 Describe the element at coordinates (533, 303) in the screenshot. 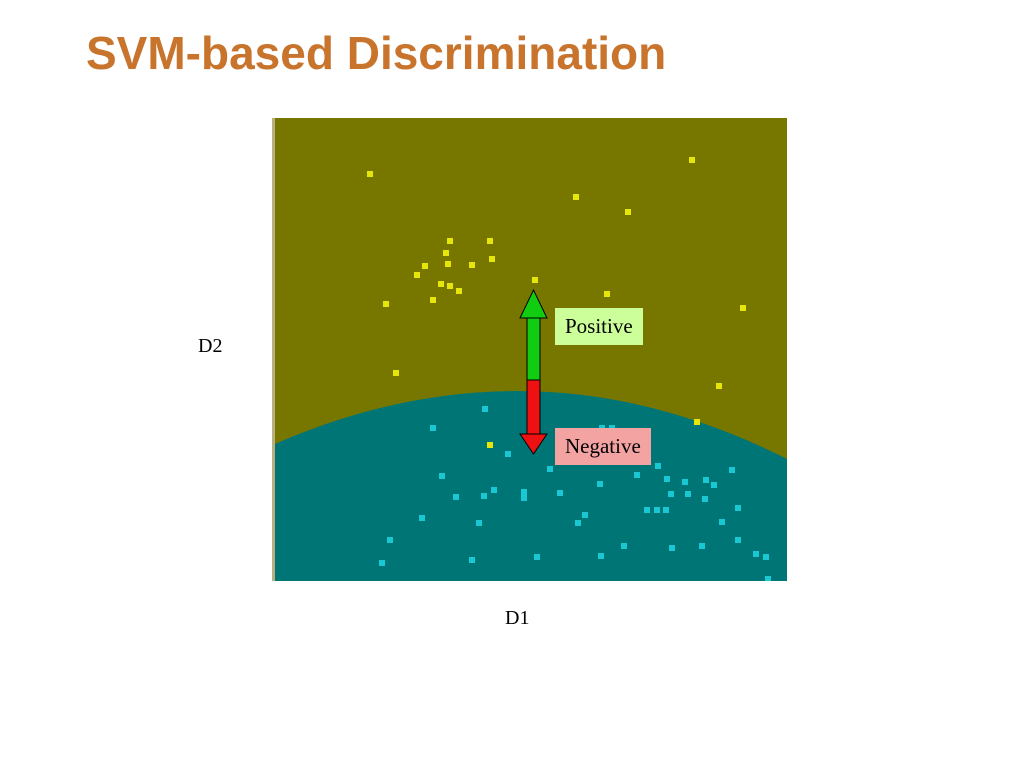

I see `arrow-up-head` at that location.